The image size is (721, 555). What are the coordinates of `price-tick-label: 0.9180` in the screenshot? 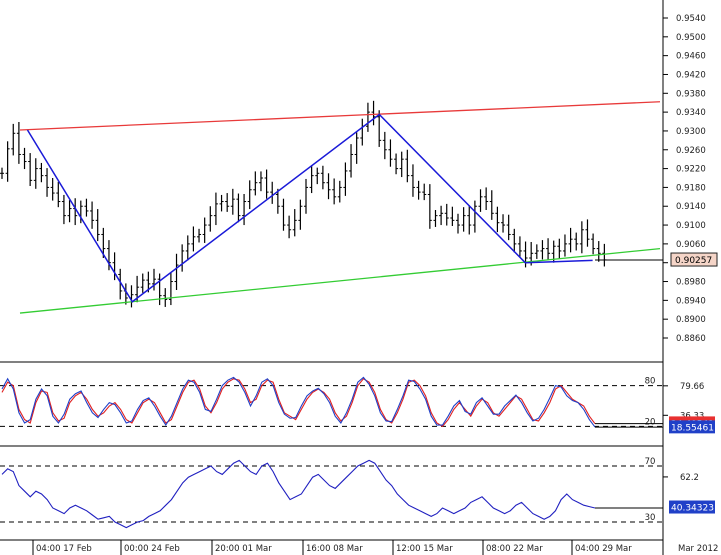 It's located at (691, 188).